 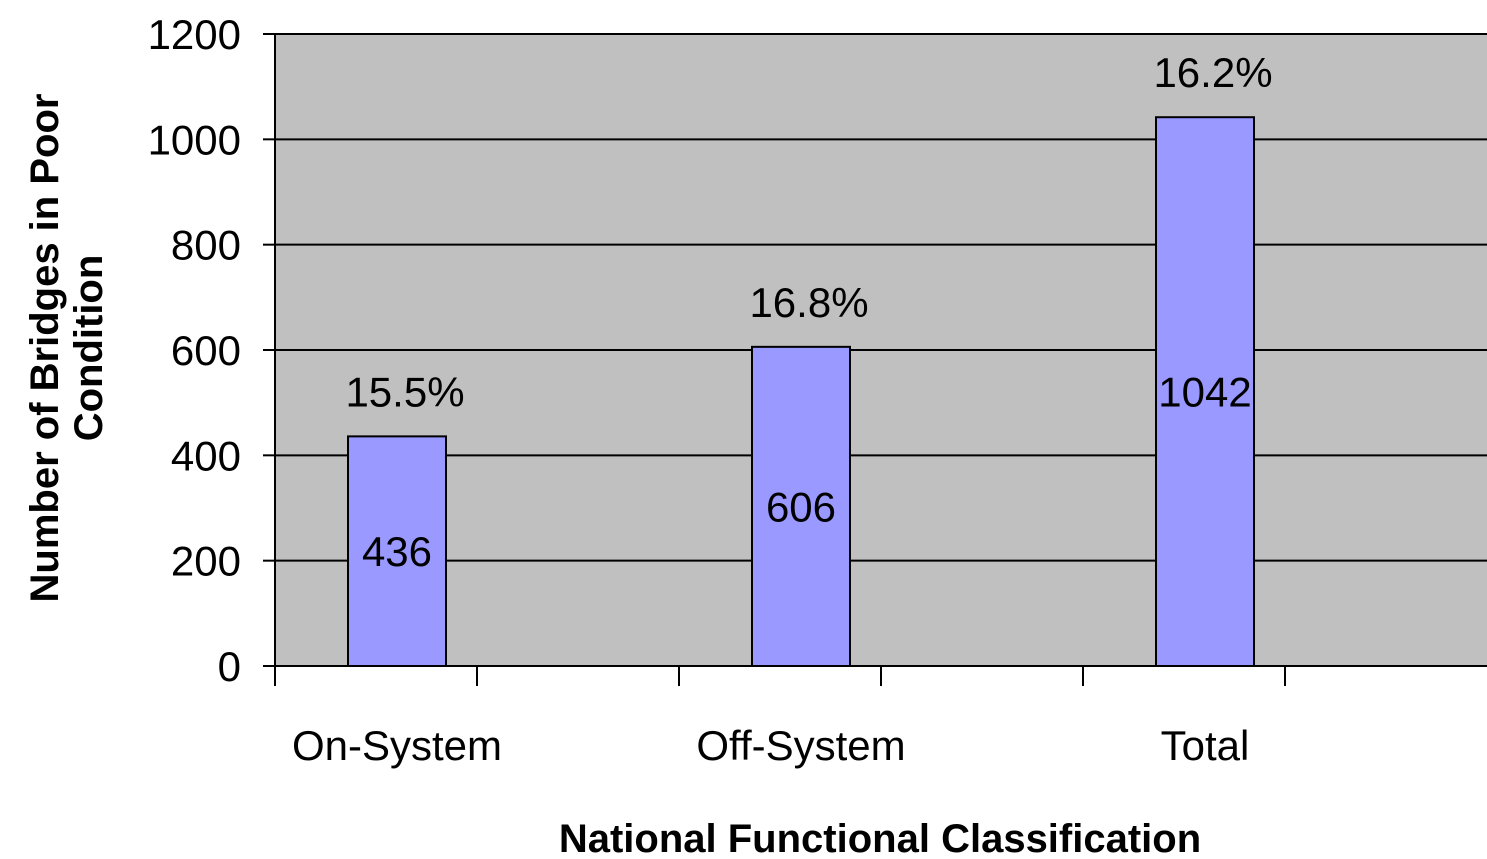 What do you see at coordinates (194, 139) in the screenshot?
I see `y-tick-label: 1000` at bounding box center [194, 139].